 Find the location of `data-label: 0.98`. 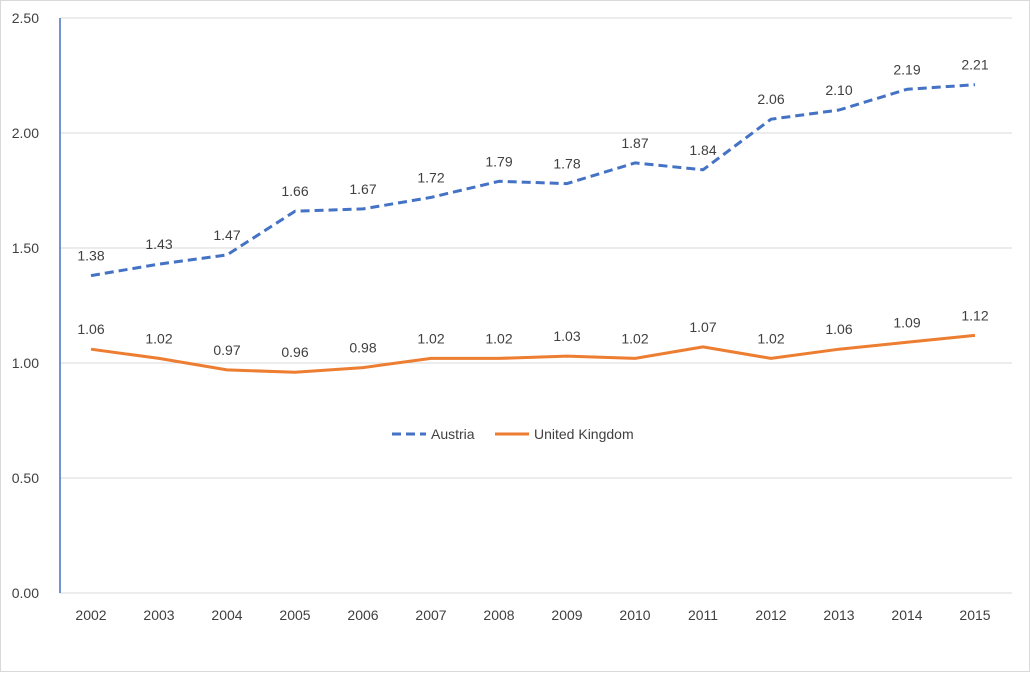

data-label: 0.98 is located at coordinates (362, 348).